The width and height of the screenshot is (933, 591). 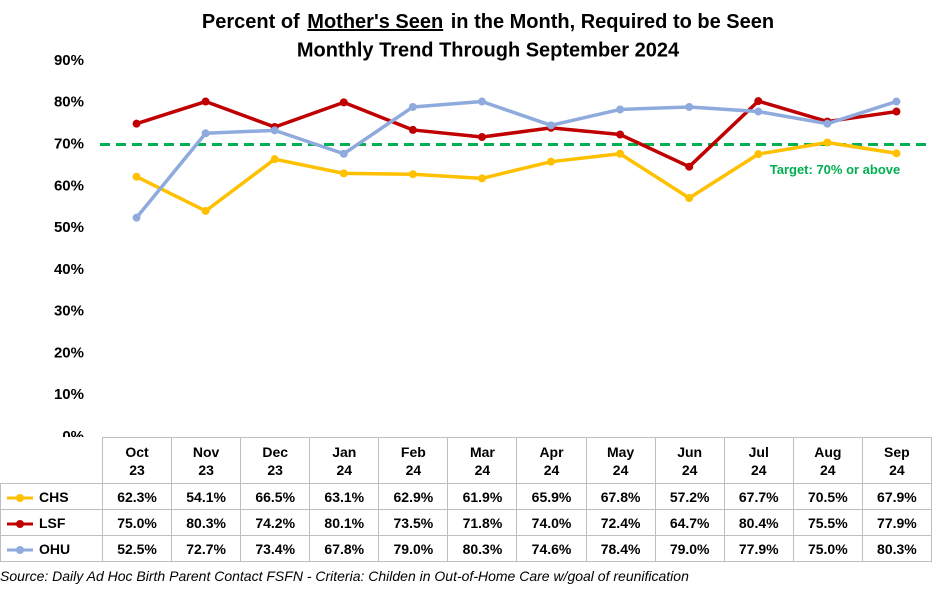 I want to click on value-label: 67.7%, so click(x=758, y=496).